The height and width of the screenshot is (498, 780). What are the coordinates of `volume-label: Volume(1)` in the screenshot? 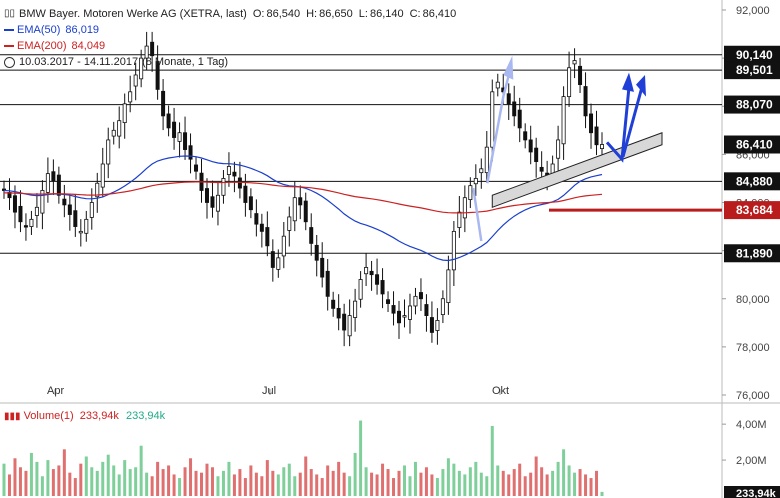 It's located at (48, 416).